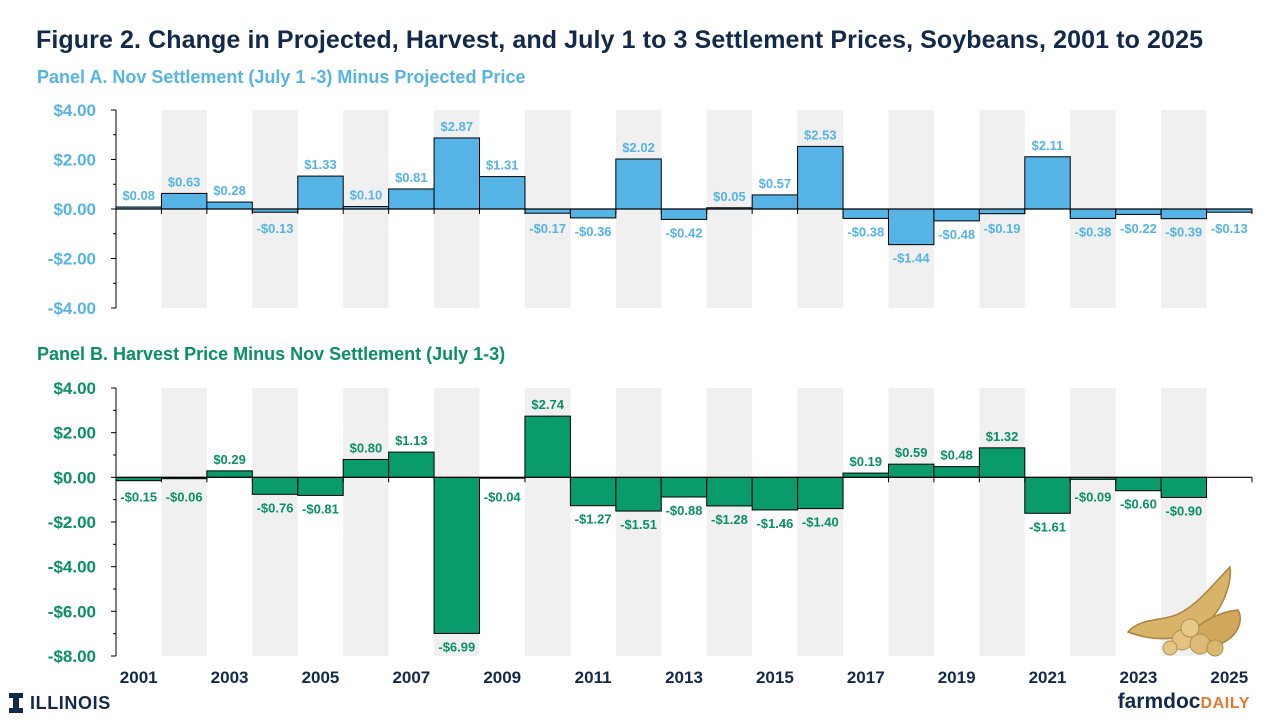 The image size is (1280, 720). What do you see at coordinates (956, 234) in the screenshot?
I see `data-label: -$0.48` at bounding box center [956, 234].